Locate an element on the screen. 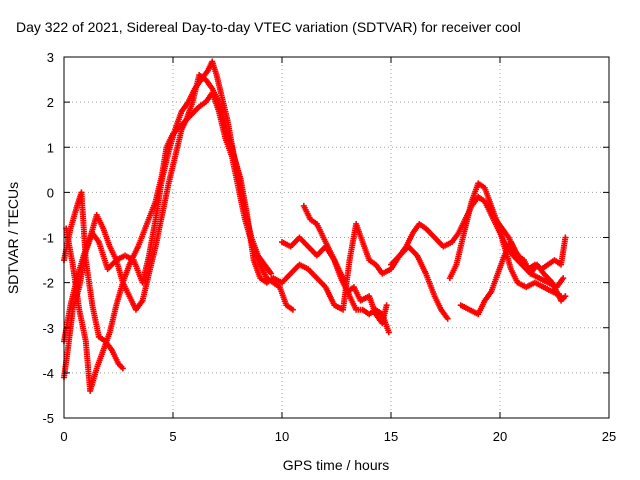 The height and width of the screenshot is (480, 640). y-tick-label: 0 is located at coordinates (50, 192).